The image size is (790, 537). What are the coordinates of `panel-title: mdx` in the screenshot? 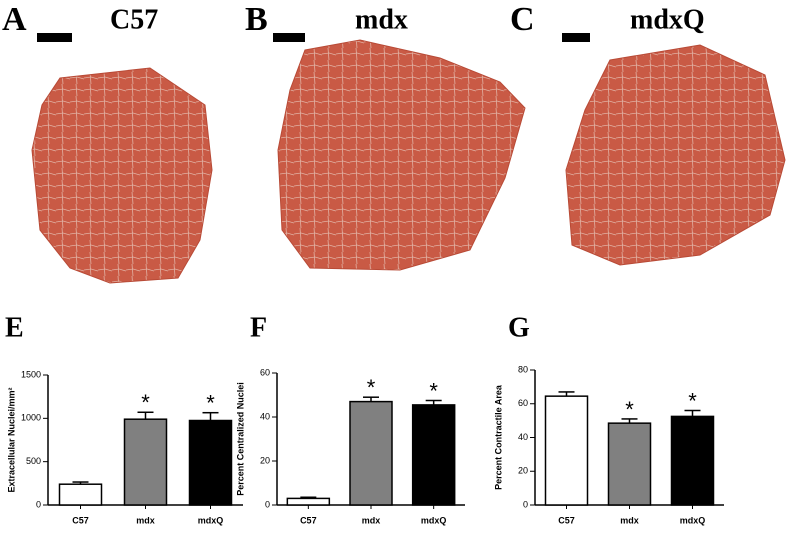 It's located at (381, 19).